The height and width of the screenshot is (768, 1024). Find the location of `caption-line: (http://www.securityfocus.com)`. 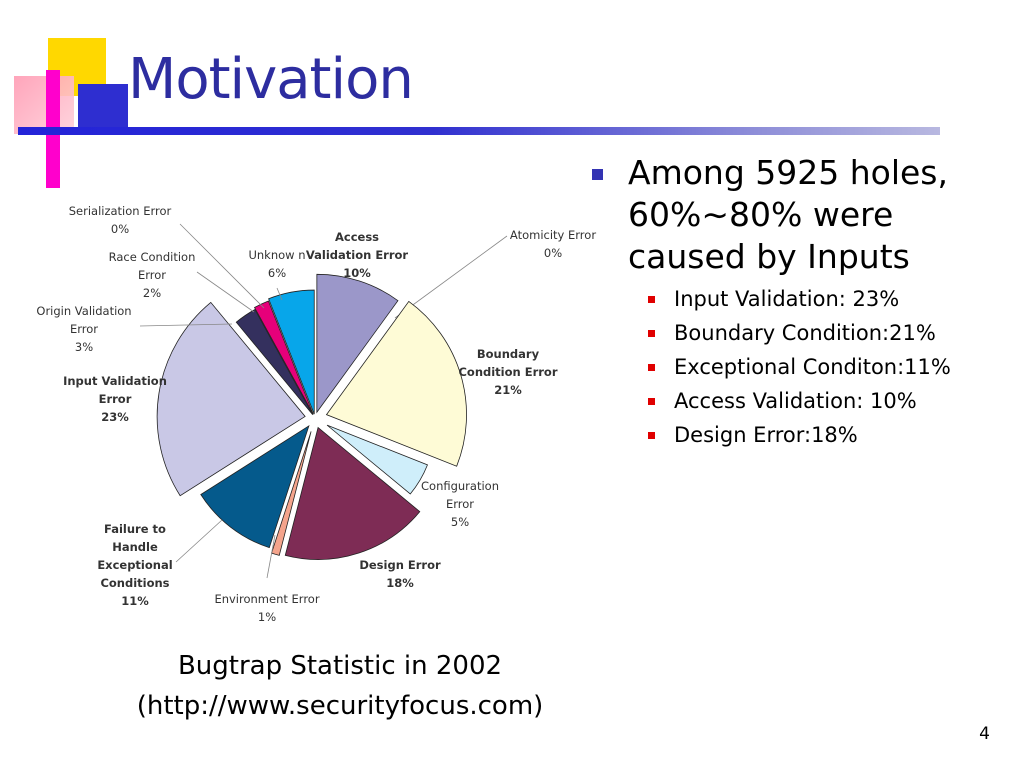

caption-line: (http://www.securityfocus.com) is located at coordinates (340, 706).